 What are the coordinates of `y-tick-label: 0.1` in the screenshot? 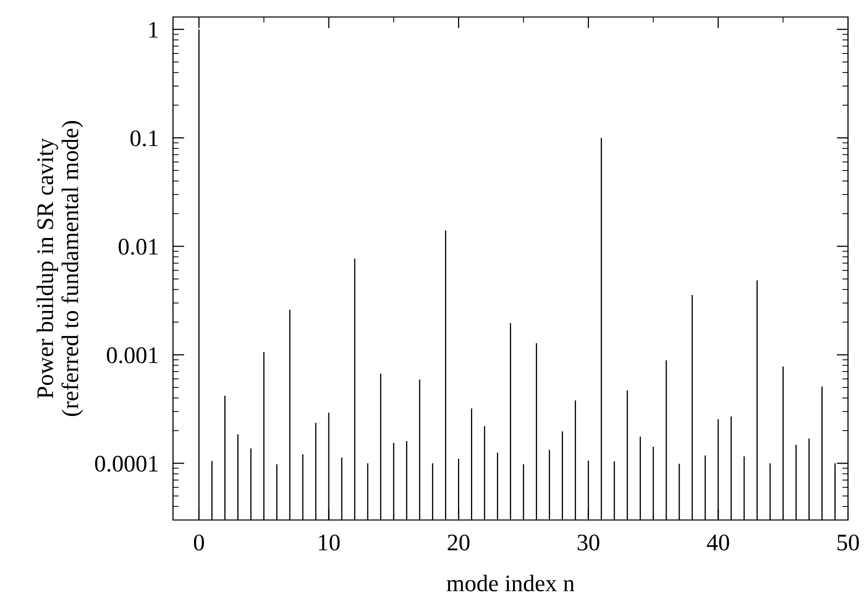 It's located at (144, 138).